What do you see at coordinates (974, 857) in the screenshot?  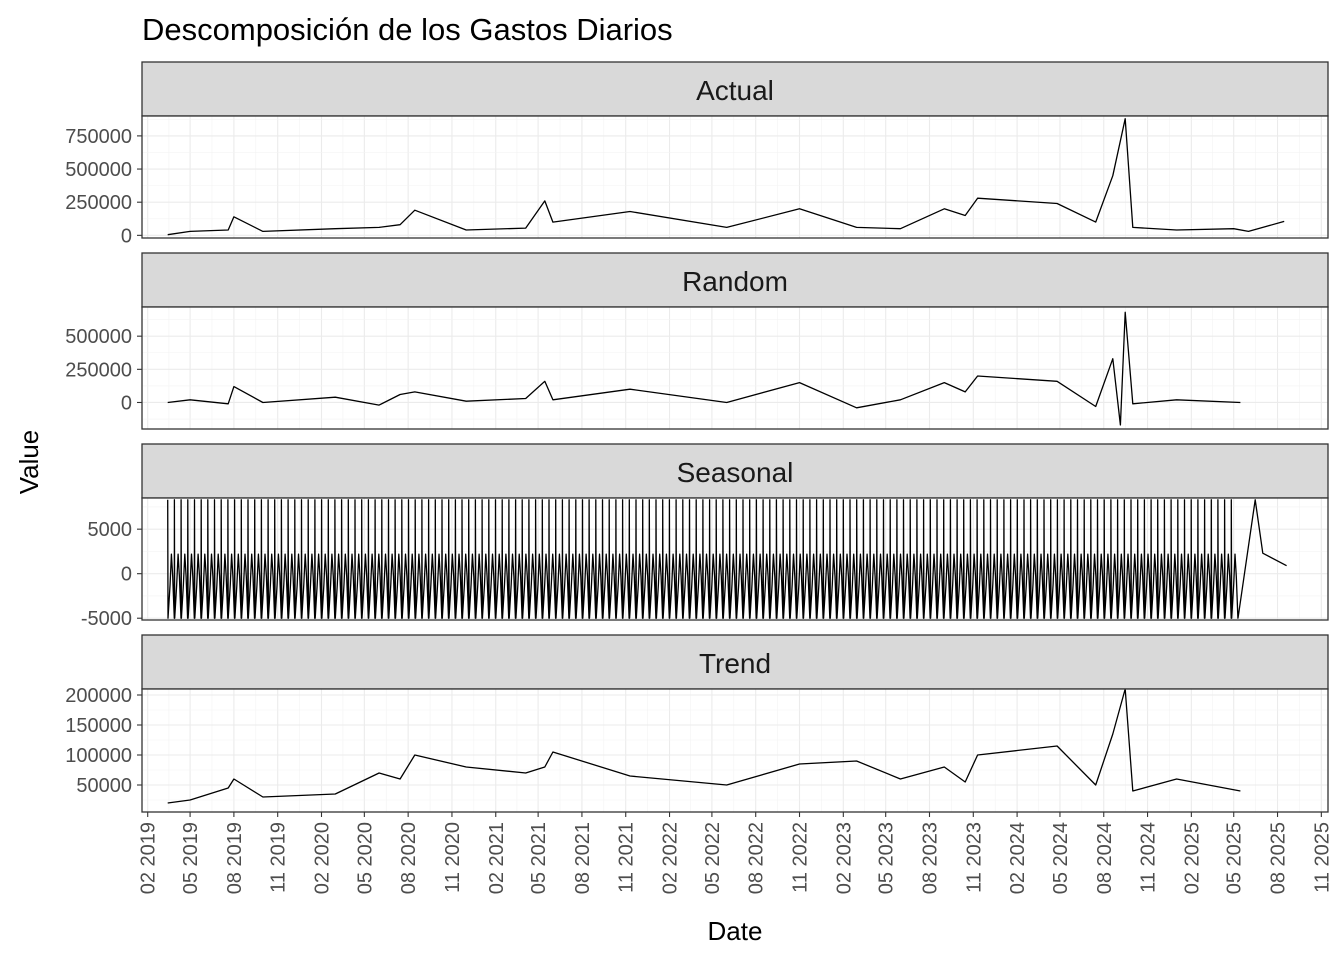 I see `x-tick-label: 11 2023` at bounding box center [974, 857].